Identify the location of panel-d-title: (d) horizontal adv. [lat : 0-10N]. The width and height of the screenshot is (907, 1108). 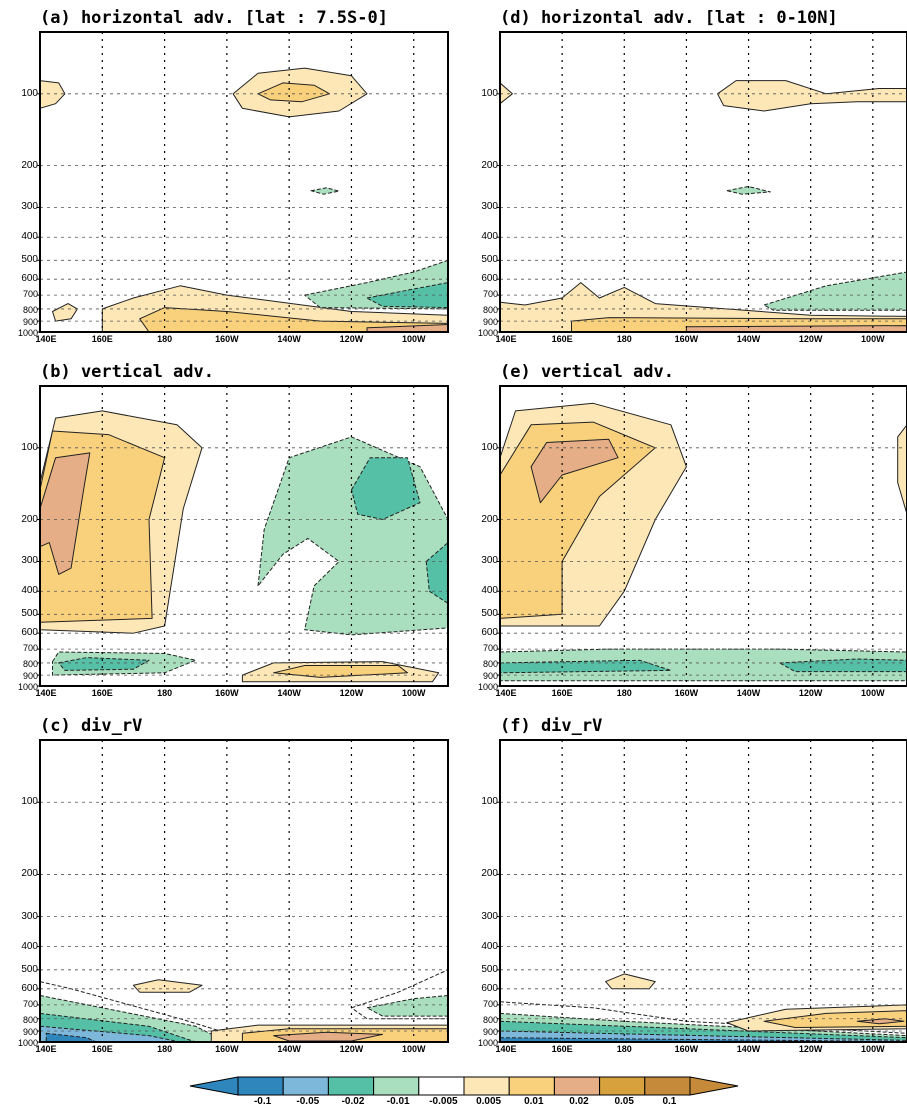
(669, 18).